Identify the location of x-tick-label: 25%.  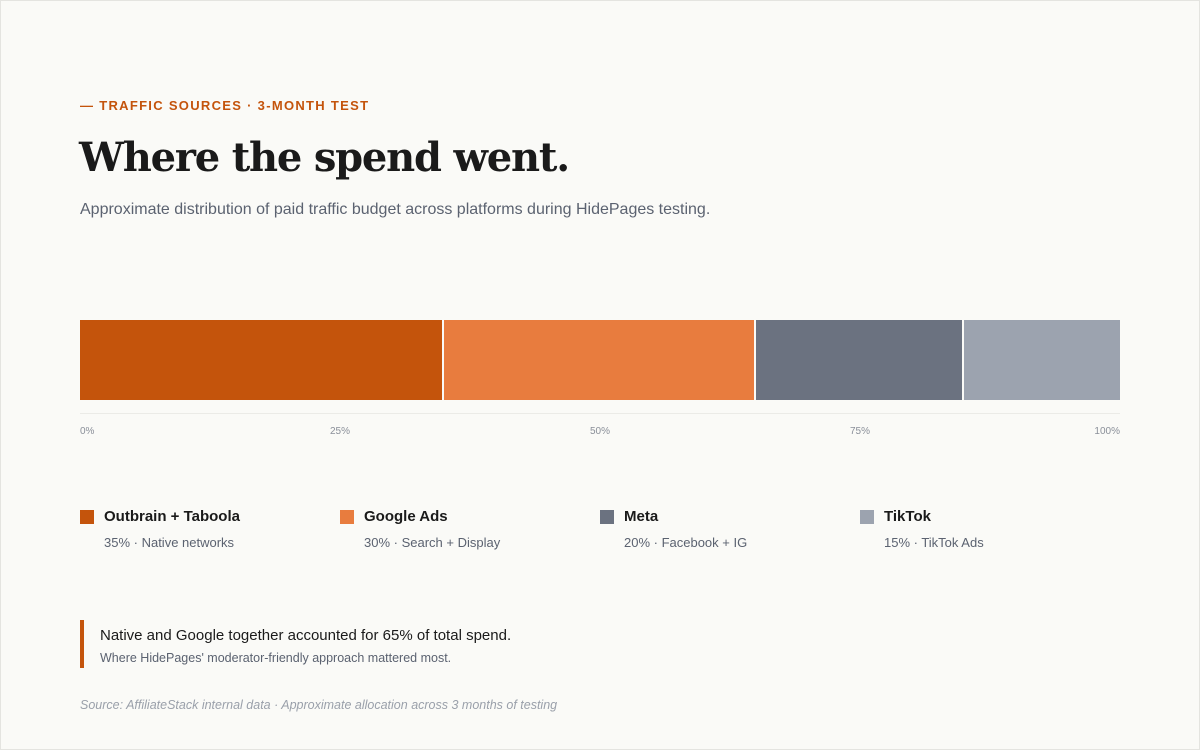
(339, 431).